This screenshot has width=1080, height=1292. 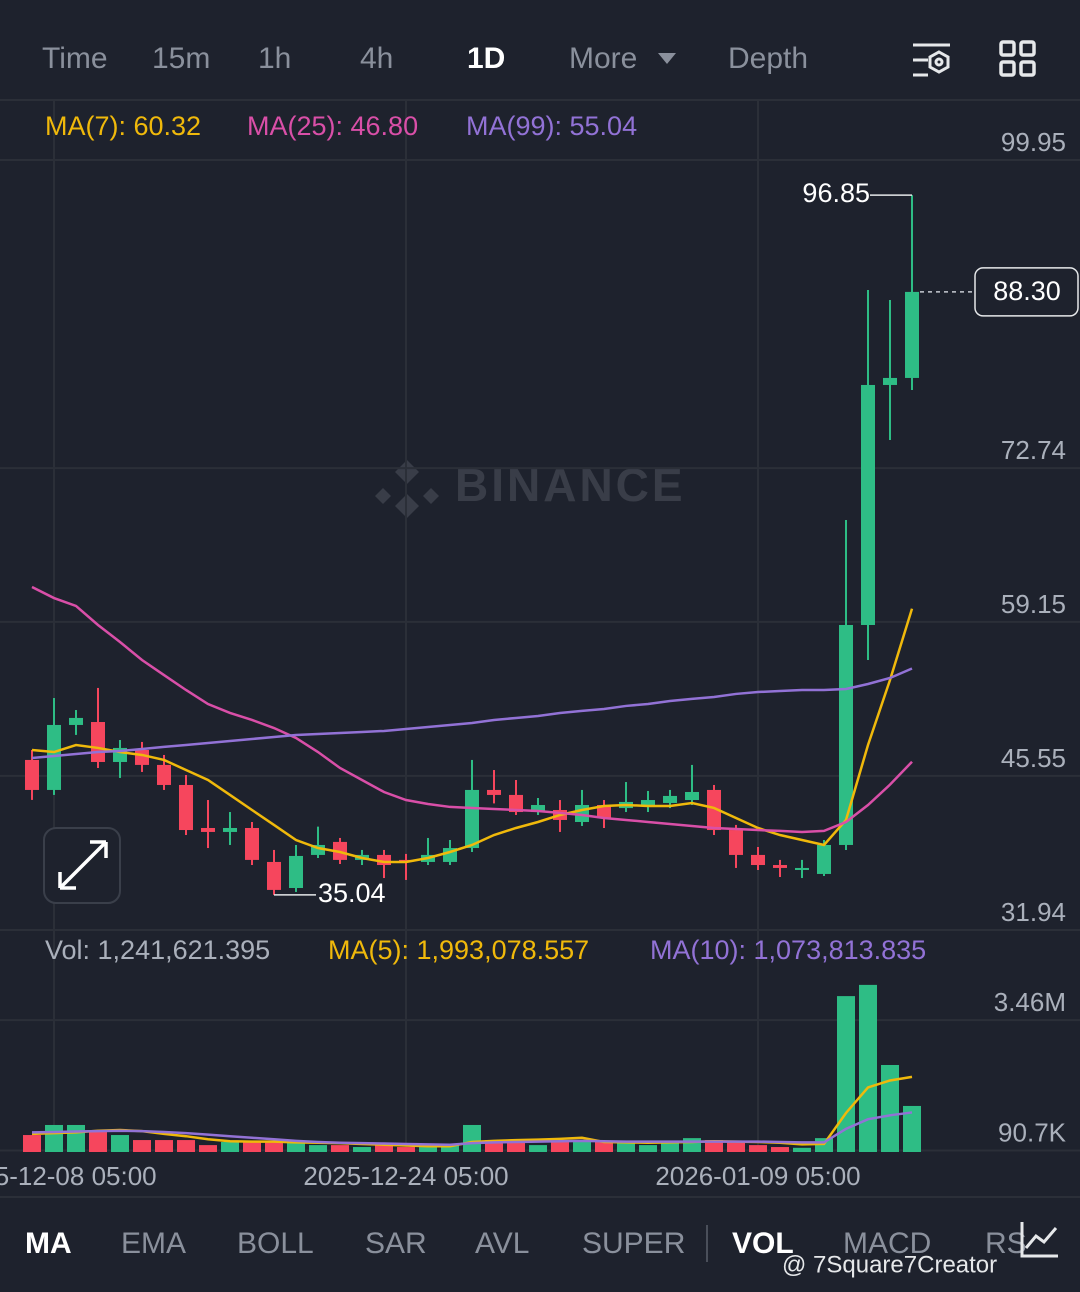 What do you see at coordinates (275, 1243) in the screenshot?
I see `indicator-tab: BOLL` at bounding box center [275, 1243].